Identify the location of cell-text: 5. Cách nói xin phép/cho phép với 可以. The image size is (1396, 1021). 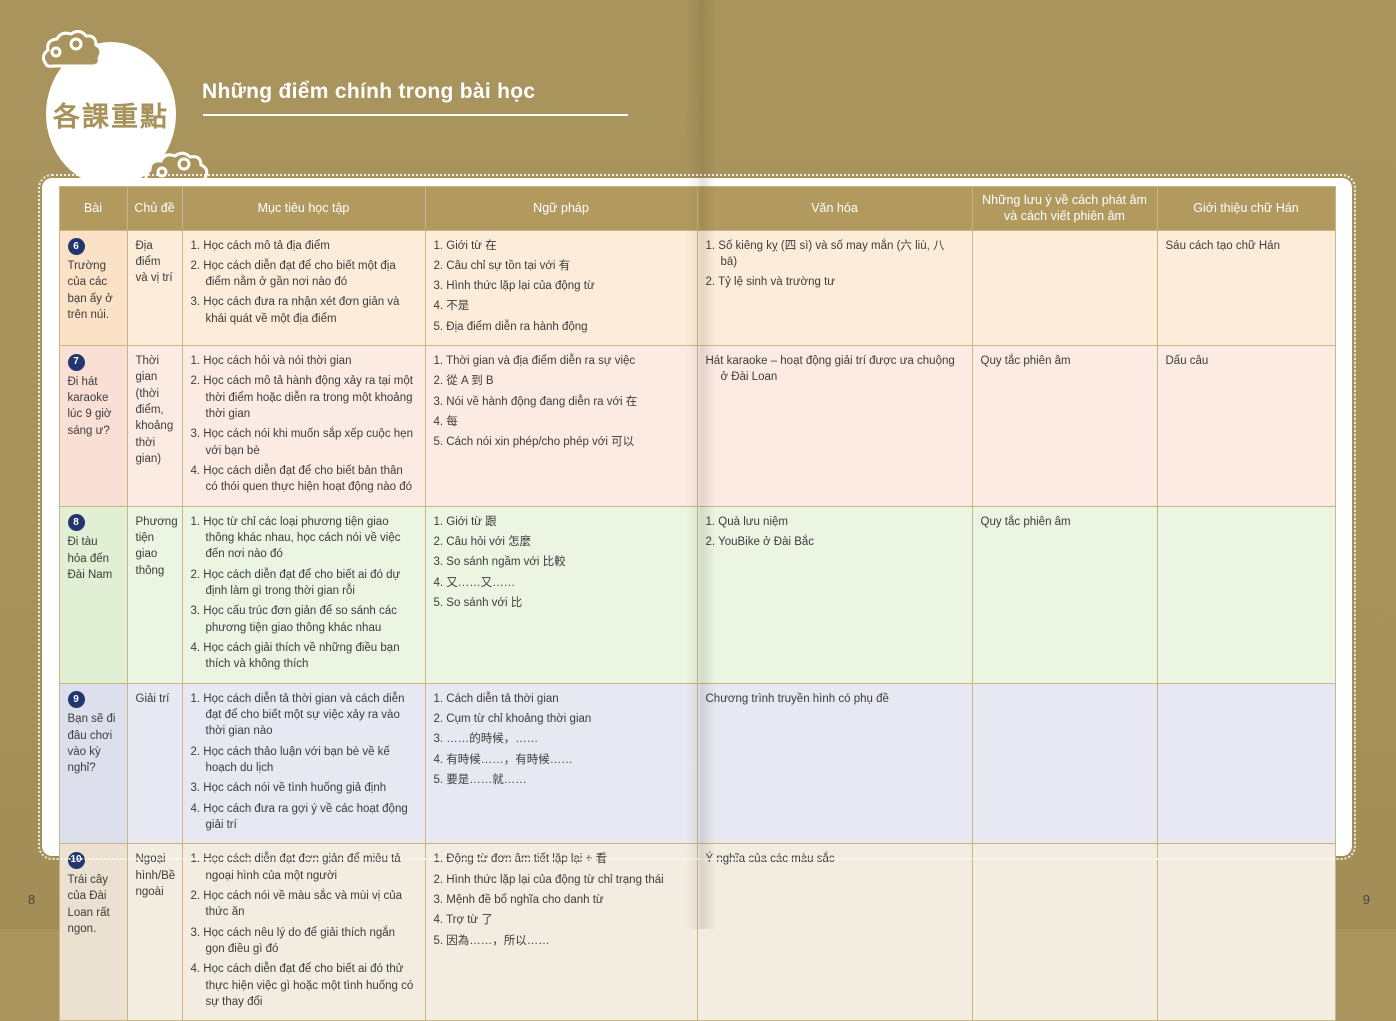
(534, 442).